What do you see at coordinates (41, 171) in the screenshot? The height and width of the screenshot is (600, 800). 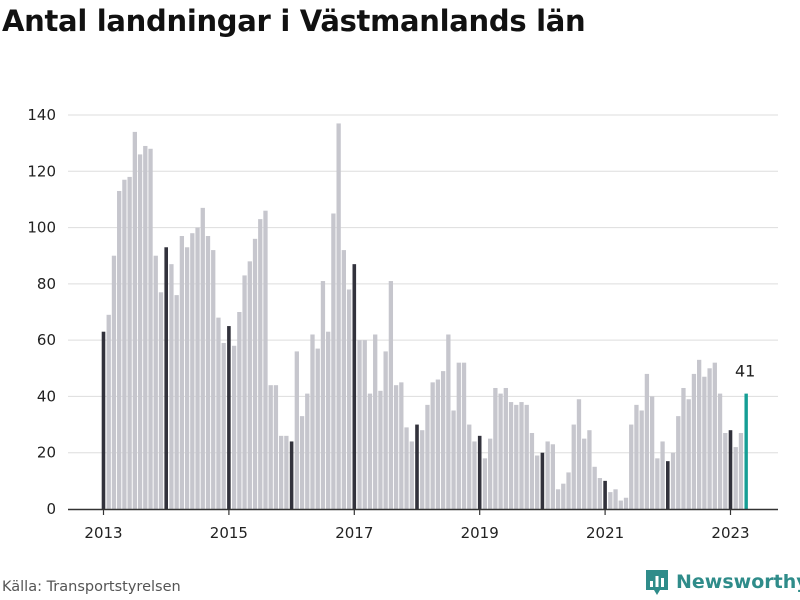 I see `y-tick-label: 120` at bounding box center [41, 171].